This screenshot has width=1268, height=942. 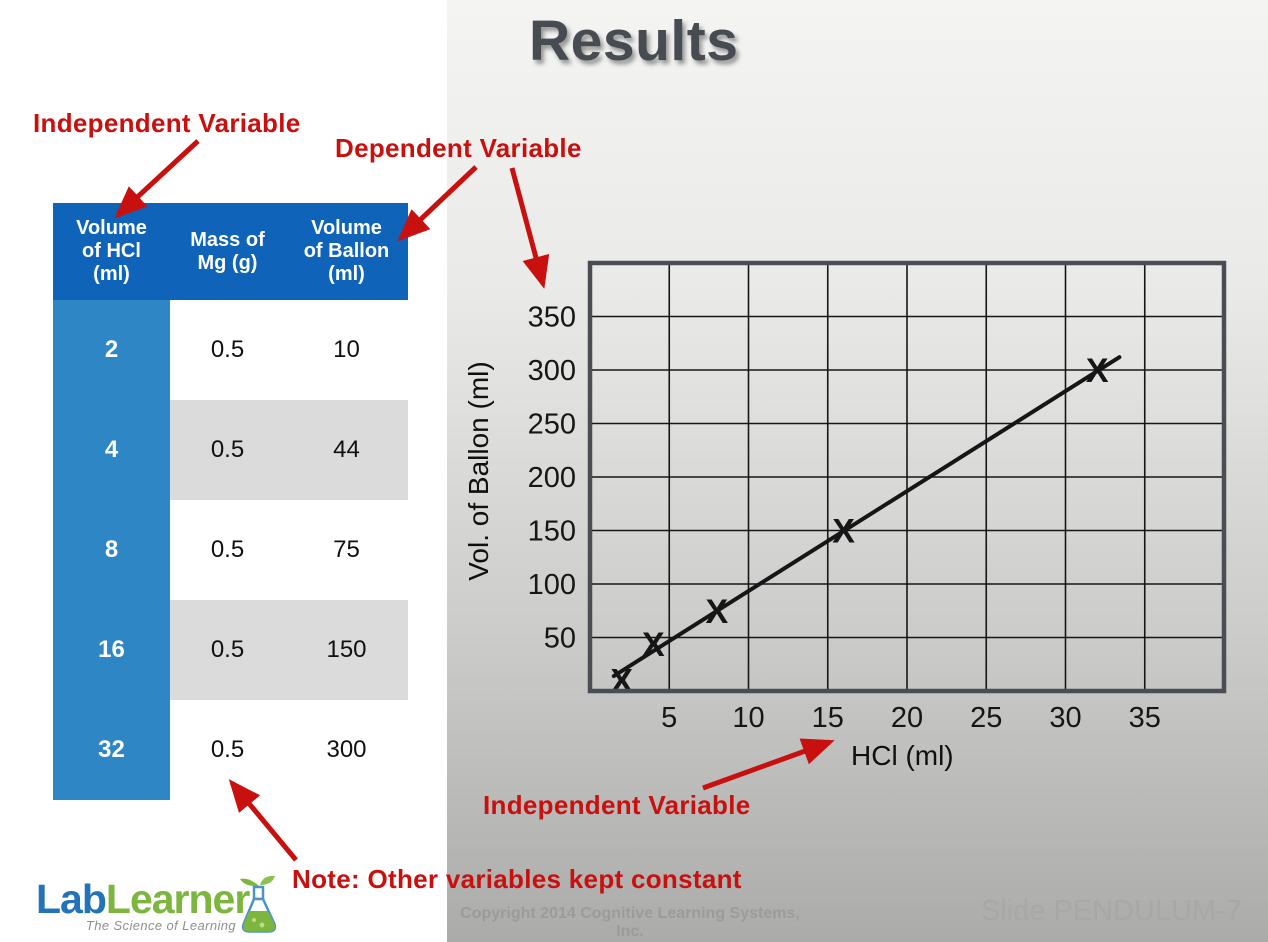 I want to click on y-axis-title: Vol. of Ballon (ml), so click(x=478, y=471).